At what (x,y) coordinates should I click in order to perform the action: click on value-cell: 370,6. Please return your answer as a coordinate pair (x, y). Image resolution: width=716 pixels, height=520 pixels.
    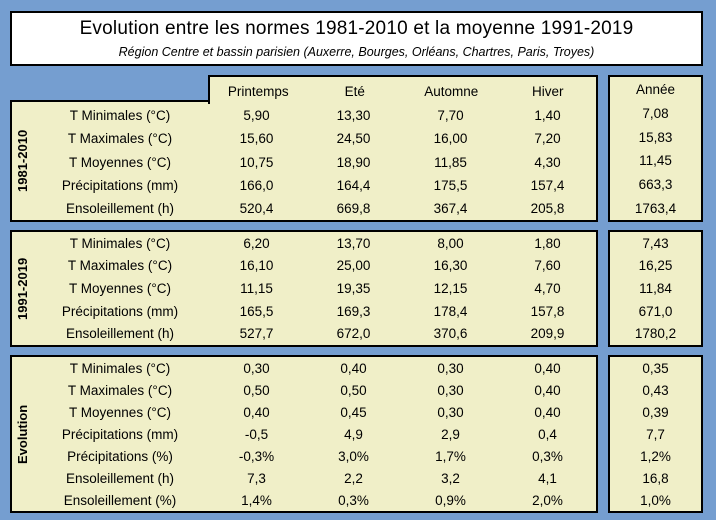
    Looking at the image, I should click on (450, 334).